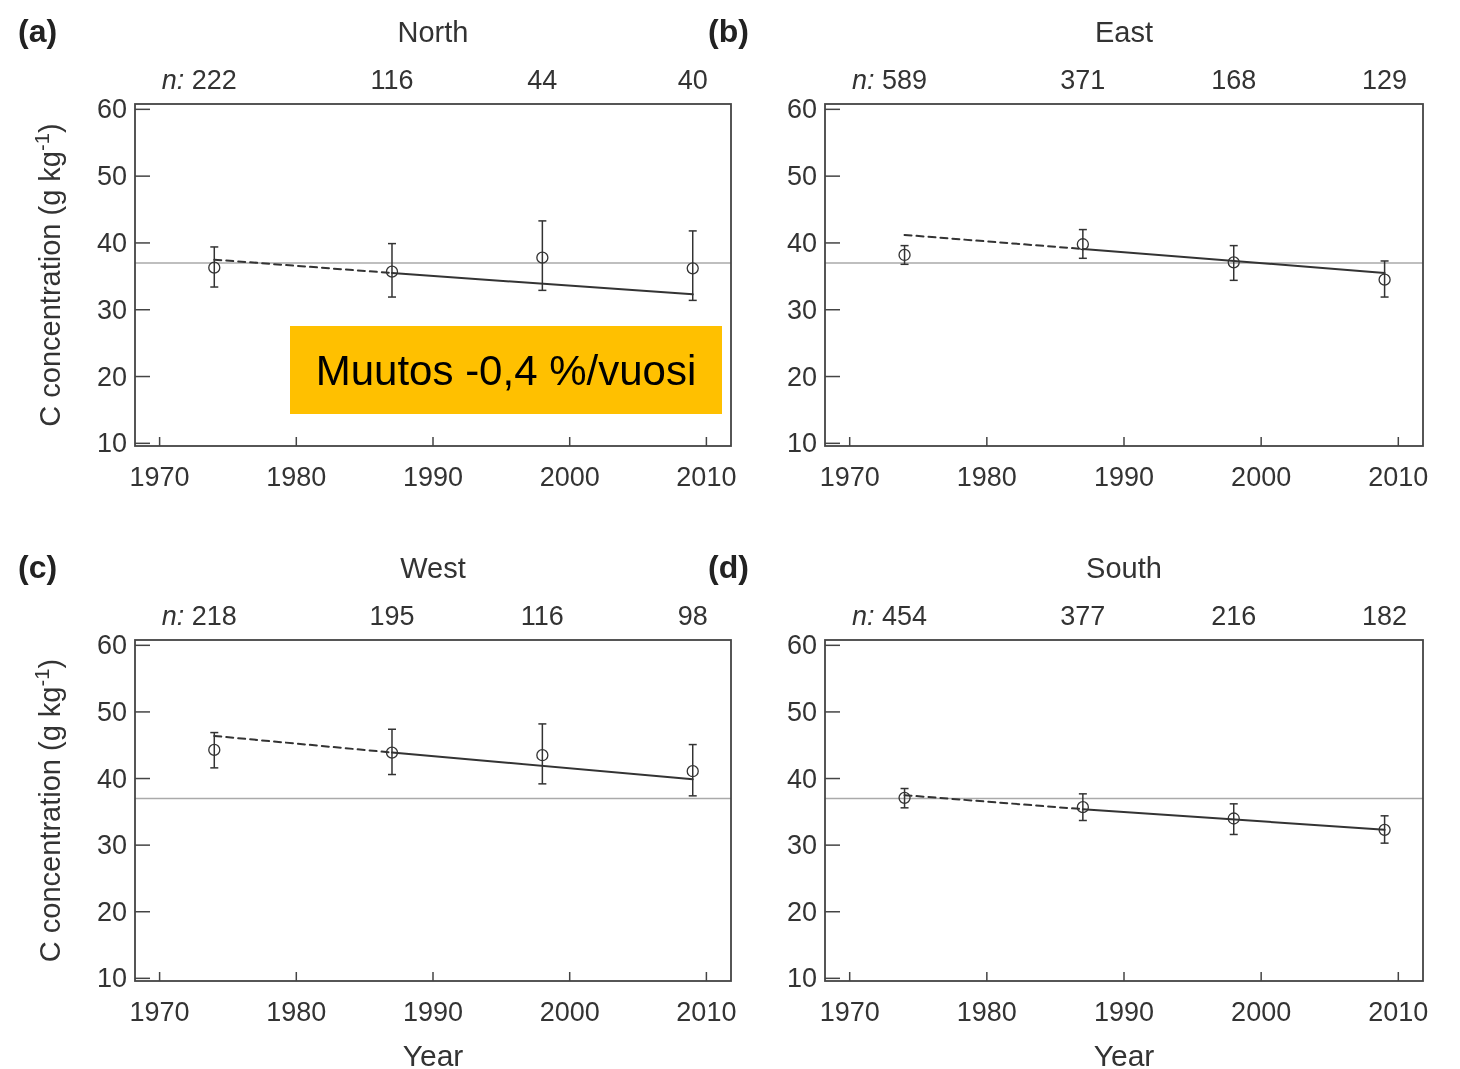 The height and width of the screenshot is (1069, 1460). What do you see at coordinates (542, 80) in the screenshot?
I see `text: 44` at bounding box center [542, 80].